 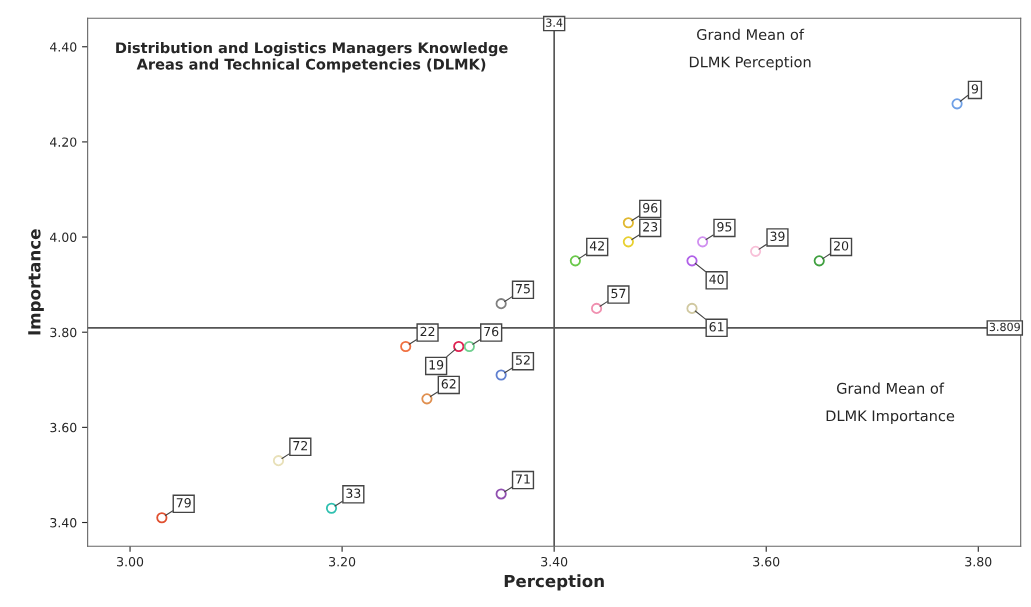 What do you see at coordinates (554, 582) in the screenshot?
I see `x-axis-title: Perception` at bounding box center [554, 582].